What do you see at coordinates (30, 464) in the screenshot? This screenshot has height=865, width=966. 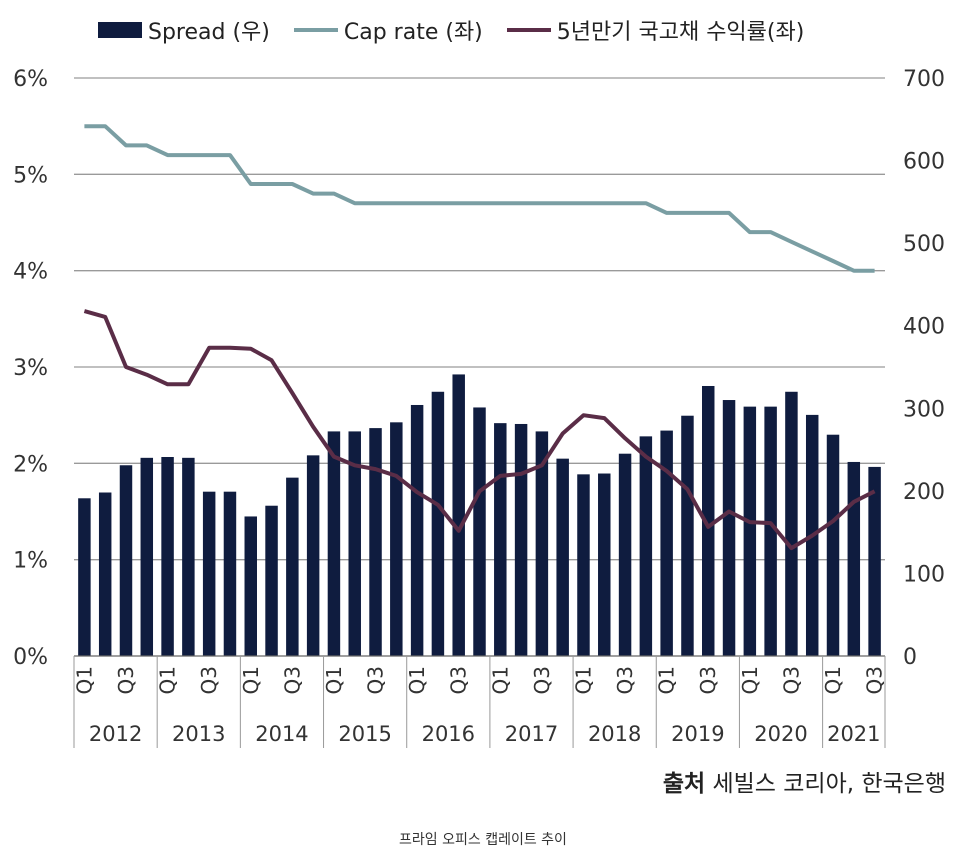 I see `y-tick-label-left: 2%` at bounding box center [30, 464].